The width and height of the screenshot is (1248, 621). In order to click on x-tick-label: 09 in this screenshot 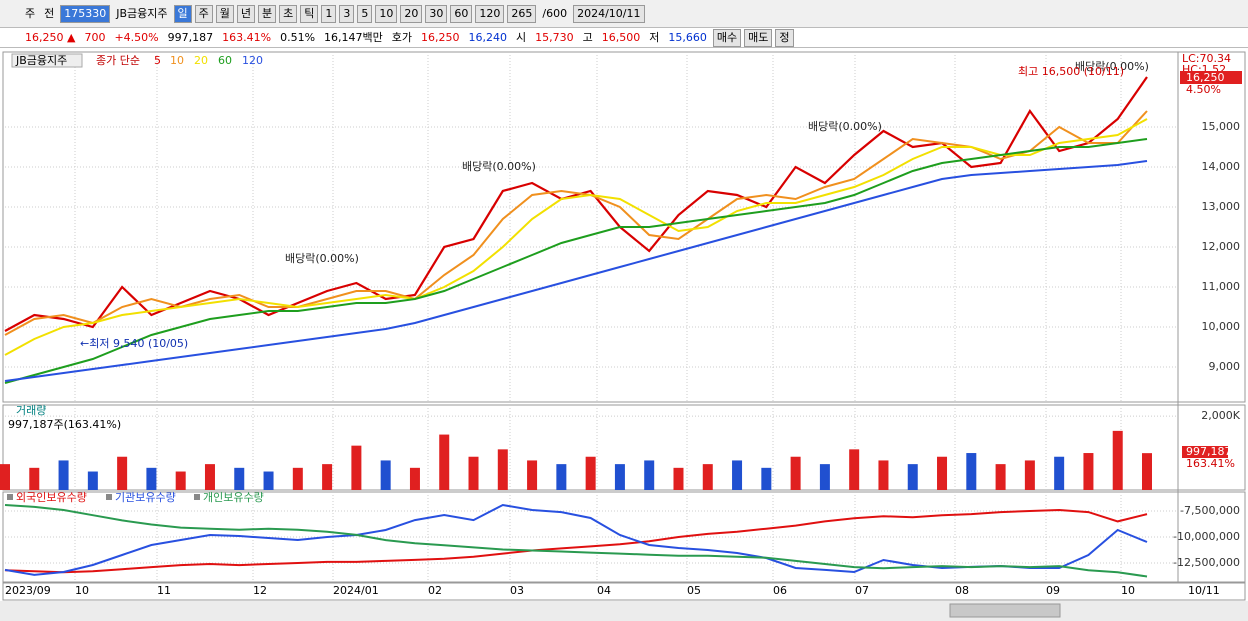, I will do `click(1053, 590)`.